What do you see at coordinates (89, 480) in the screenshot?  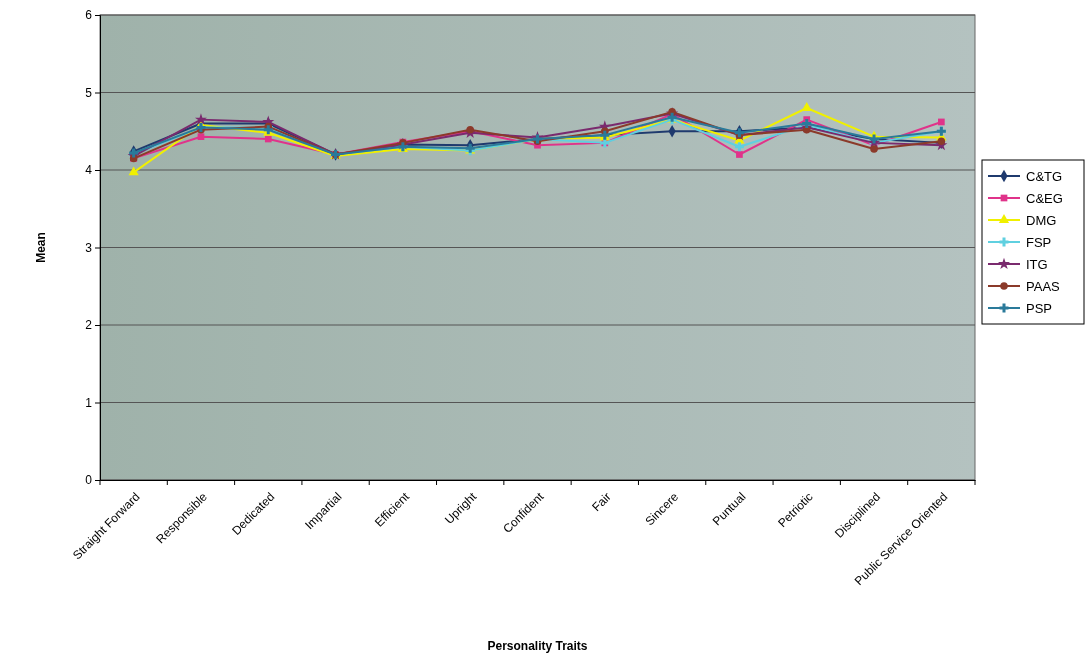 I see `y-tick-label: 0` at bounding box center [89, 480].